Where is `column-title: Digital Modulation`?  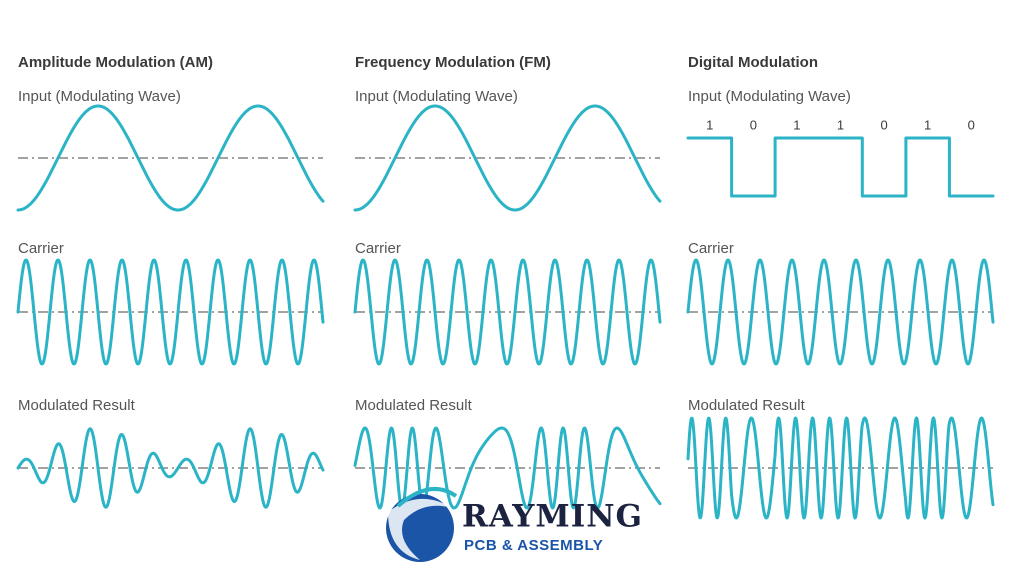
column-title: Digital Modulation is located at coordinates (753, 62).